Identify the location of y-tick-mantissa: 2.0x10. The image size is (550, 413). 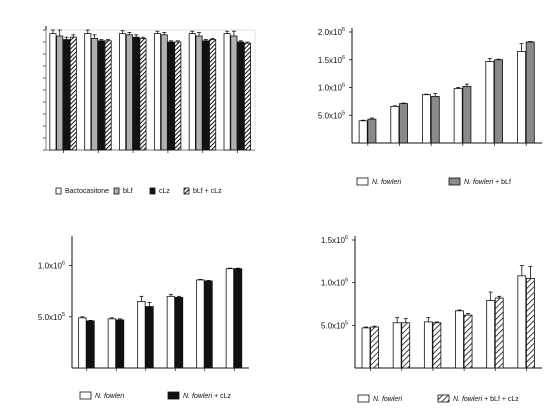
(330, 32).